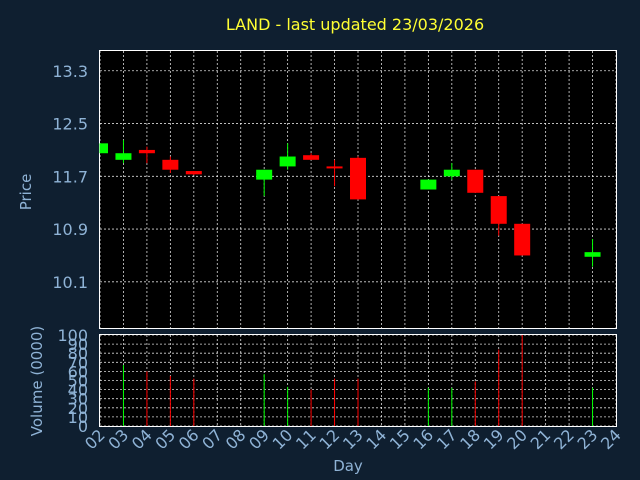 Image resolution: width=640 pixels, height=480 pixels. Describe the element at coordinates (358, 380) in the screenshot. I see `volume-bars` at that location.